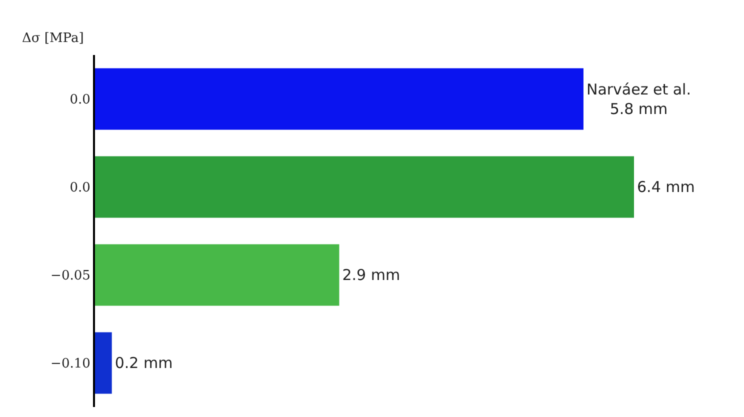  Describe the element at coordinates (666, 187) in the screenshot. I see `data-label: 6.4 mm` at that location.